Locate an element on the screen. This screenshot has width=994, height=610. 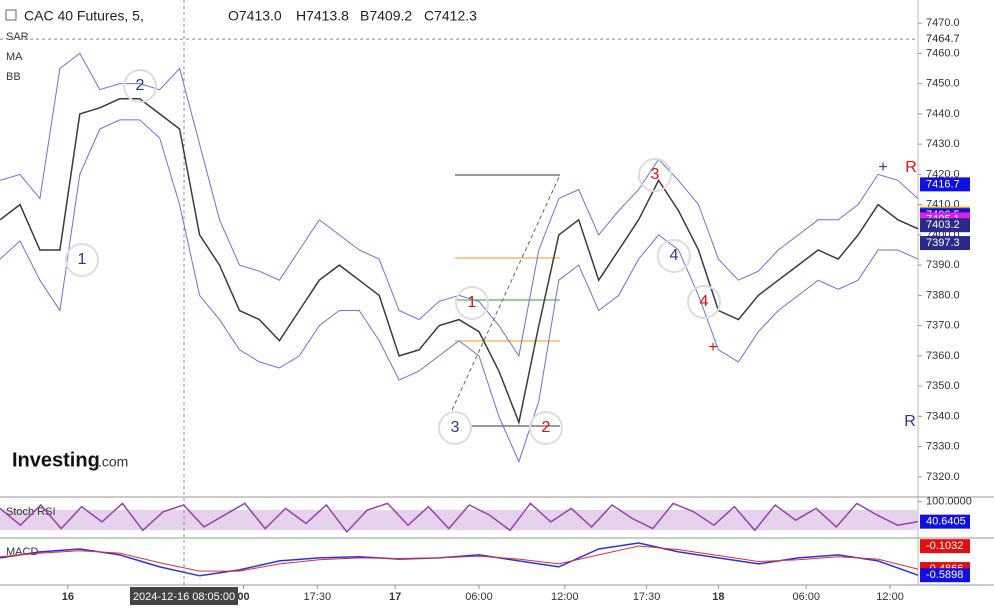
stoch-band is located at coordinates (459, 520).